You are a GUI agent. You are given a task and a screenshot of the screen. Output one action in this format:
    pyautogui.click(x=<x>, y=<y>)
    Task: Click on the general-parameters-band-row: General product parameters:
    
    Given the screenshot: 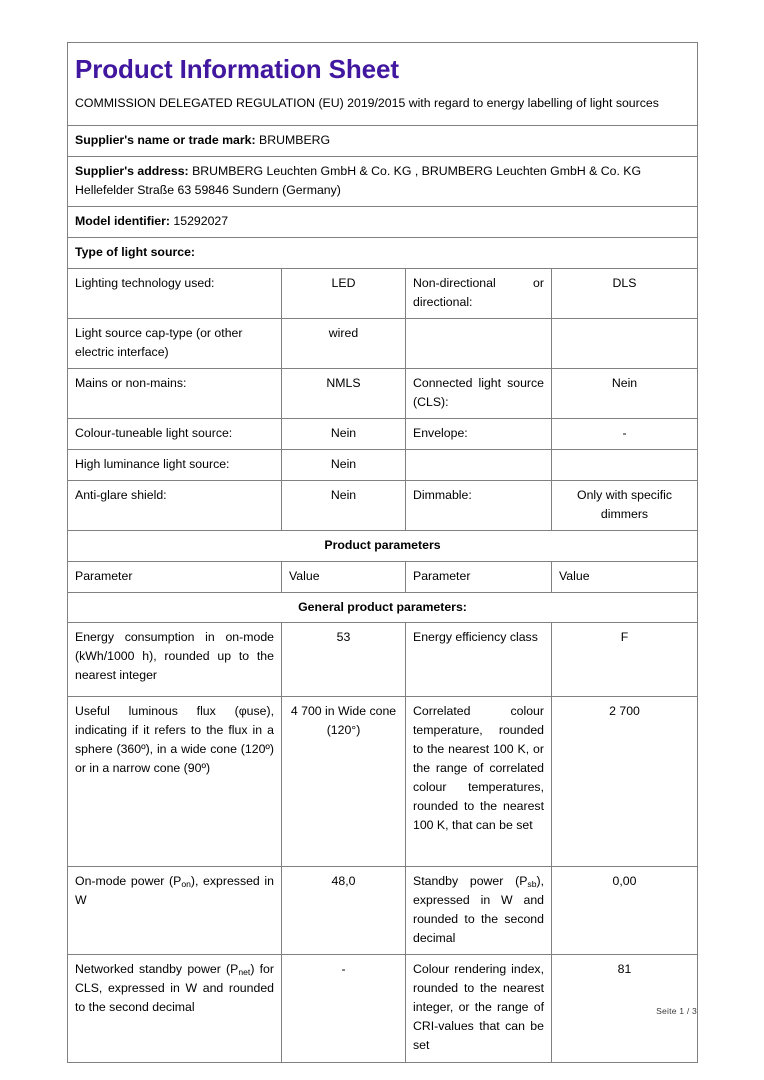 What is the action you would take?
    pyautogui.click(x=382, y=607)
    